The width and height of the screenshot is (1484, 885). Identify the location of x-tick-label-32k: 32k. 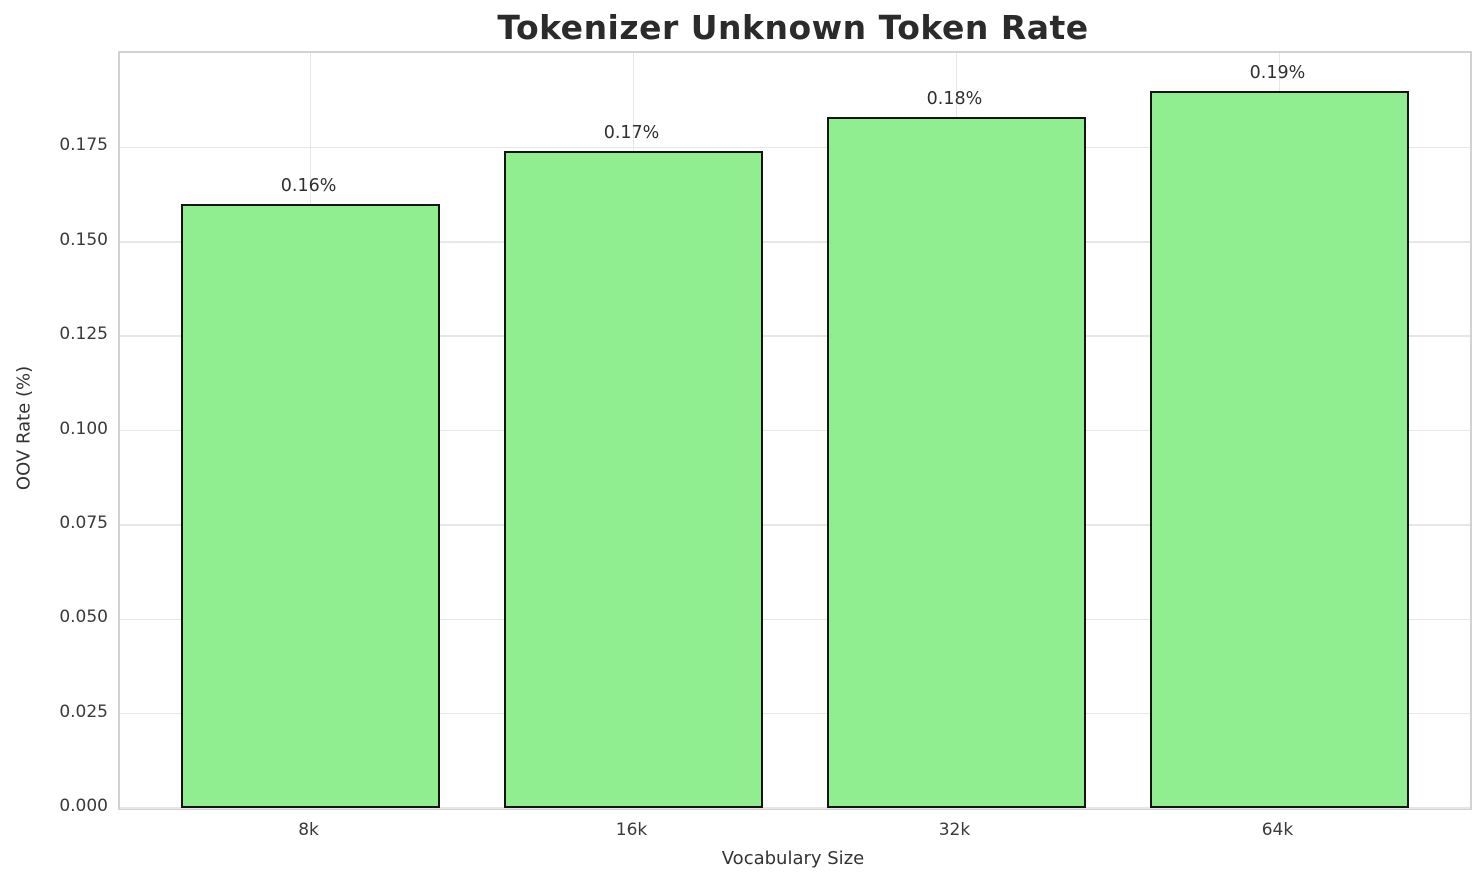
(954, 830).